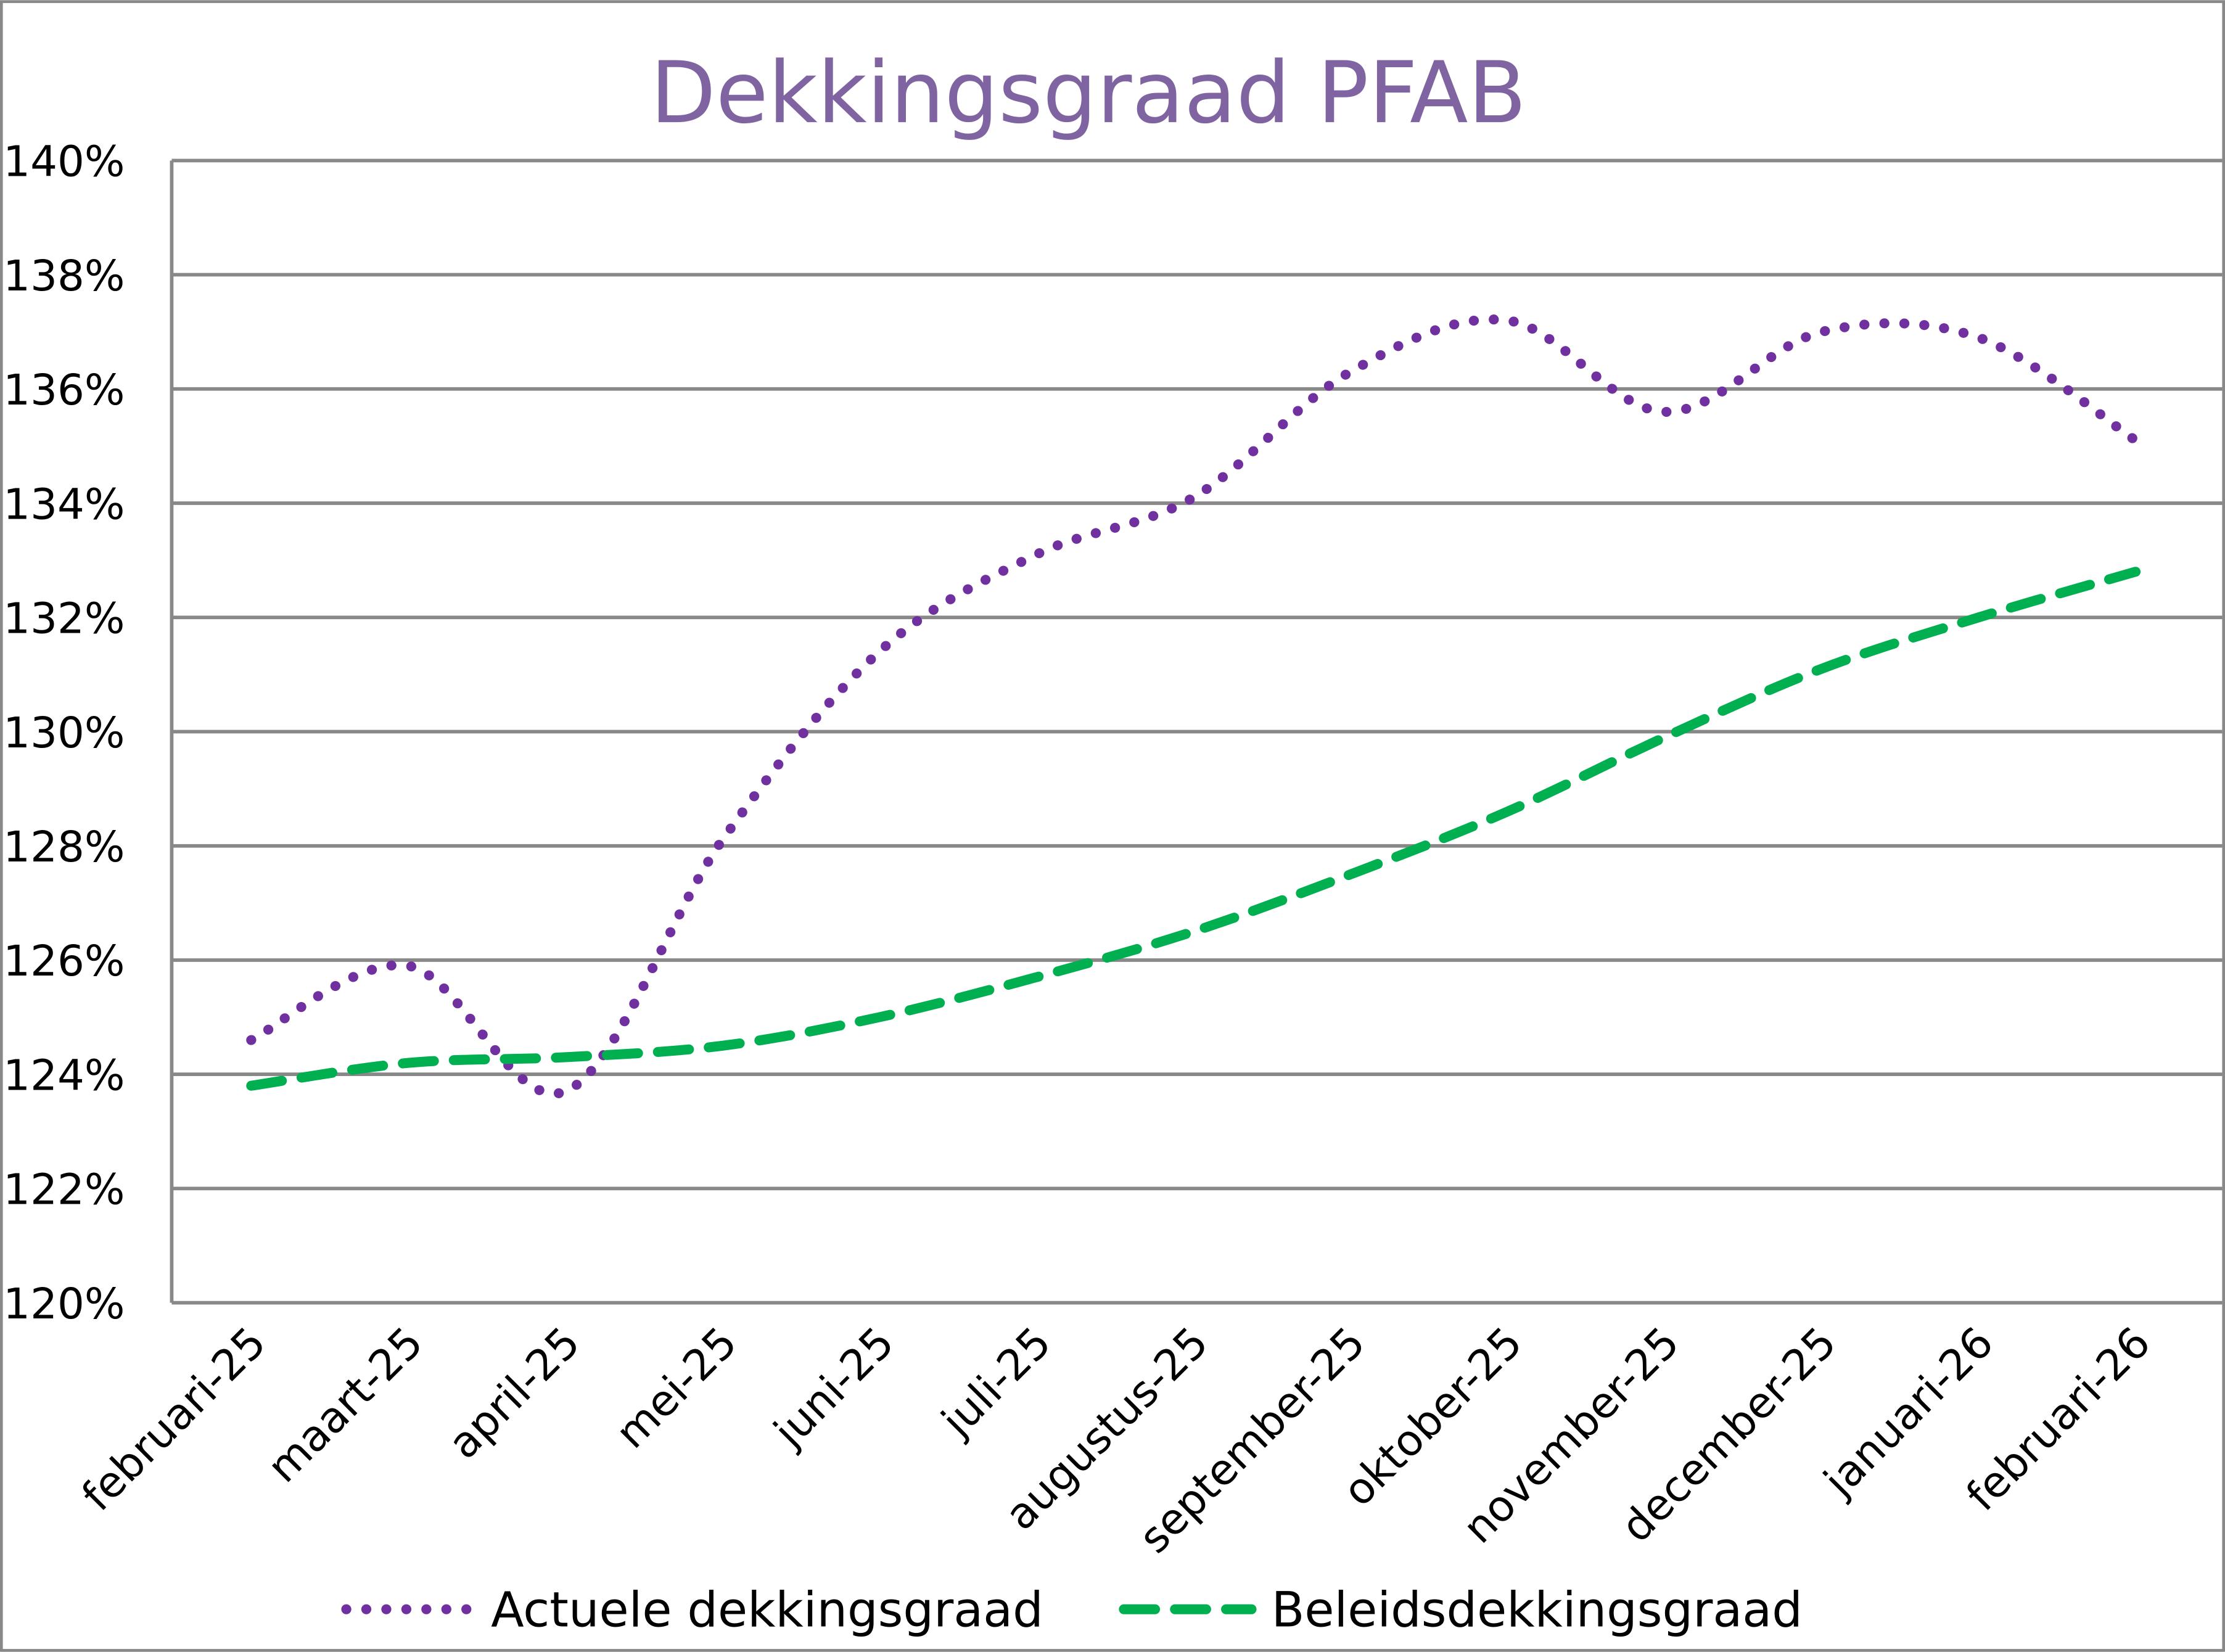 Image resolution: width=2225 pixels, height=1652 pixels. I want to click on legend-label: Actuele dekkingsgraad, so click(767, 1610).